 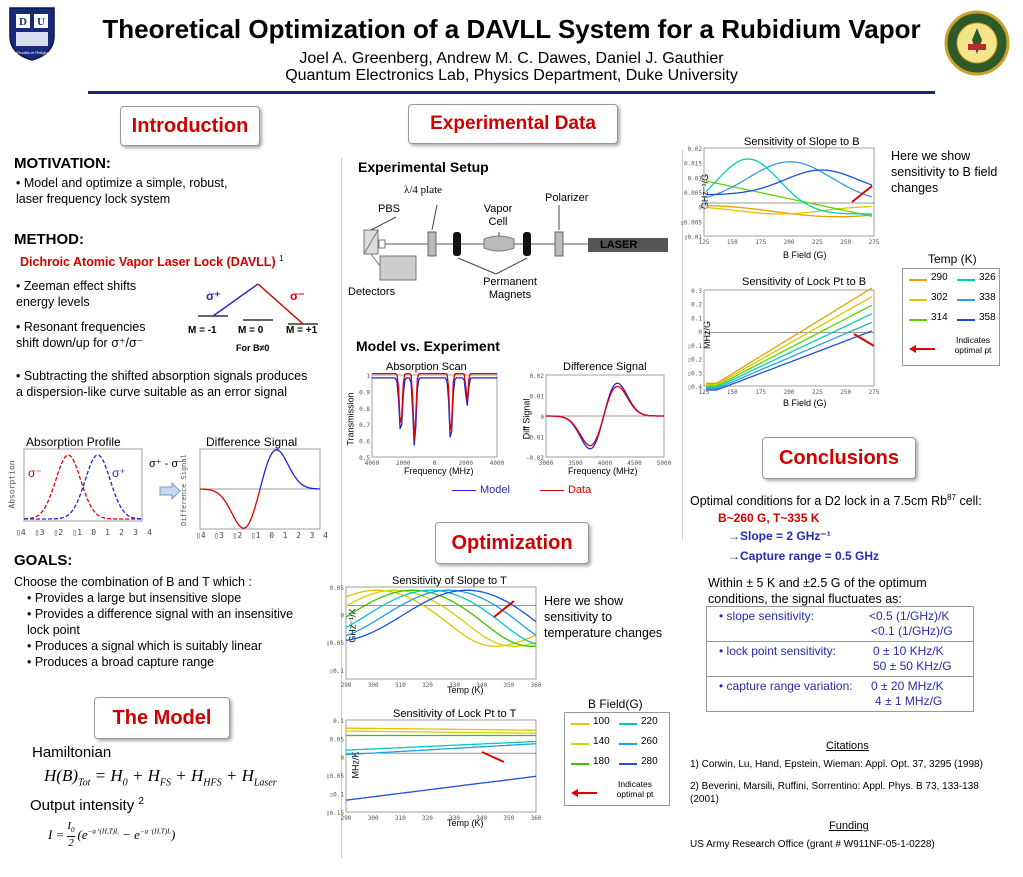 I want to click on absorption-profile-chart, so click(x=83, y=485).